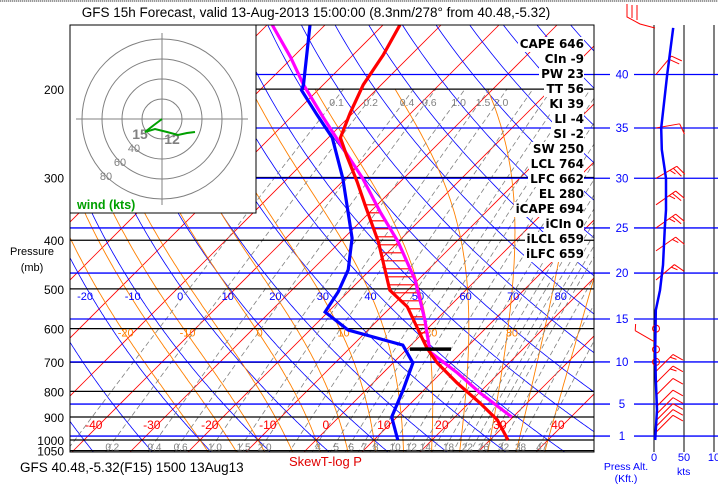  Describe the element at coordinates (275, 297) in the screenshot. I see `dry-adiabat-label: 20` at that location.